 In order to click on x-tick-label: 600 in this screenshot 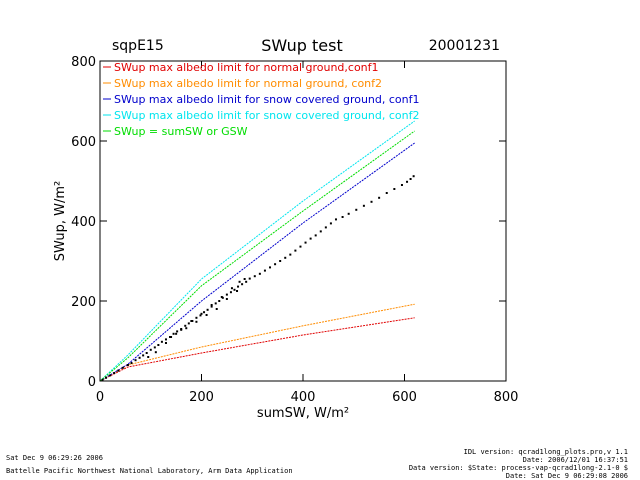, I will do `click(404, 397)`.